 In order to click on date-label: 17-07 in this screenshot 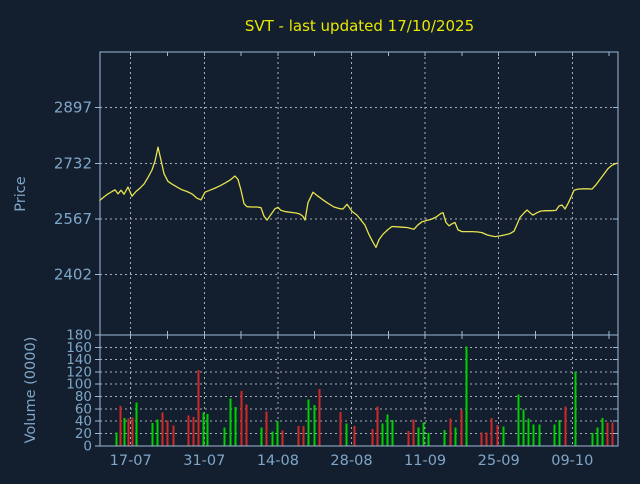, I will do `click(131, 461)`.